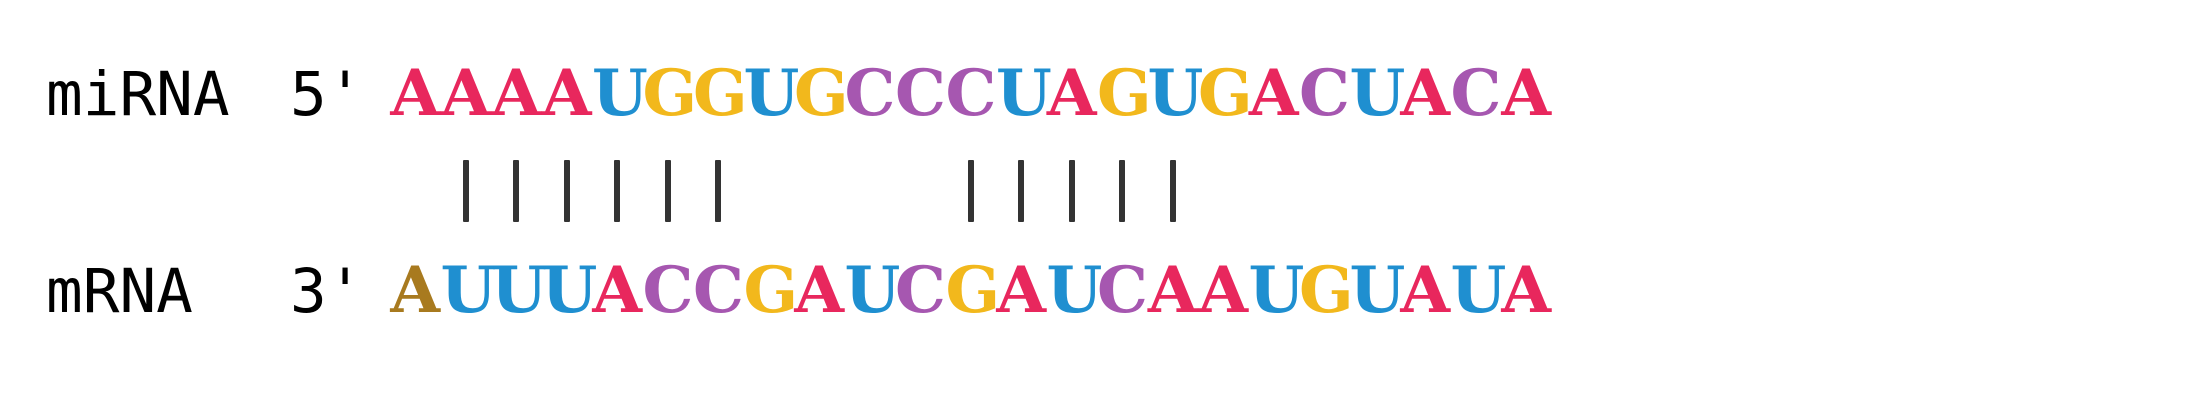 The width and height of the screenshot is (2200, 400). Describe the element at coordinates (327, 291) in the screenshot. I see `mrna-three-prime-end: 3'` at that location.